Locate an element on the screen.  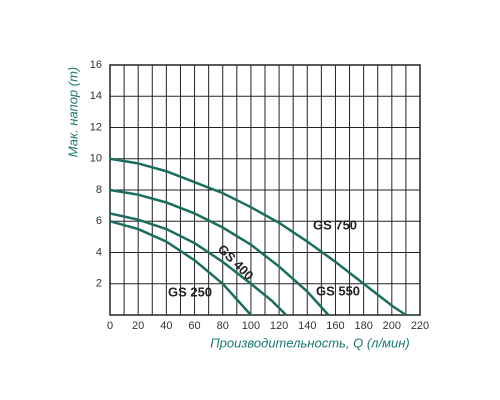
y-tick-label: 14 is located at coordinates (96, 96).